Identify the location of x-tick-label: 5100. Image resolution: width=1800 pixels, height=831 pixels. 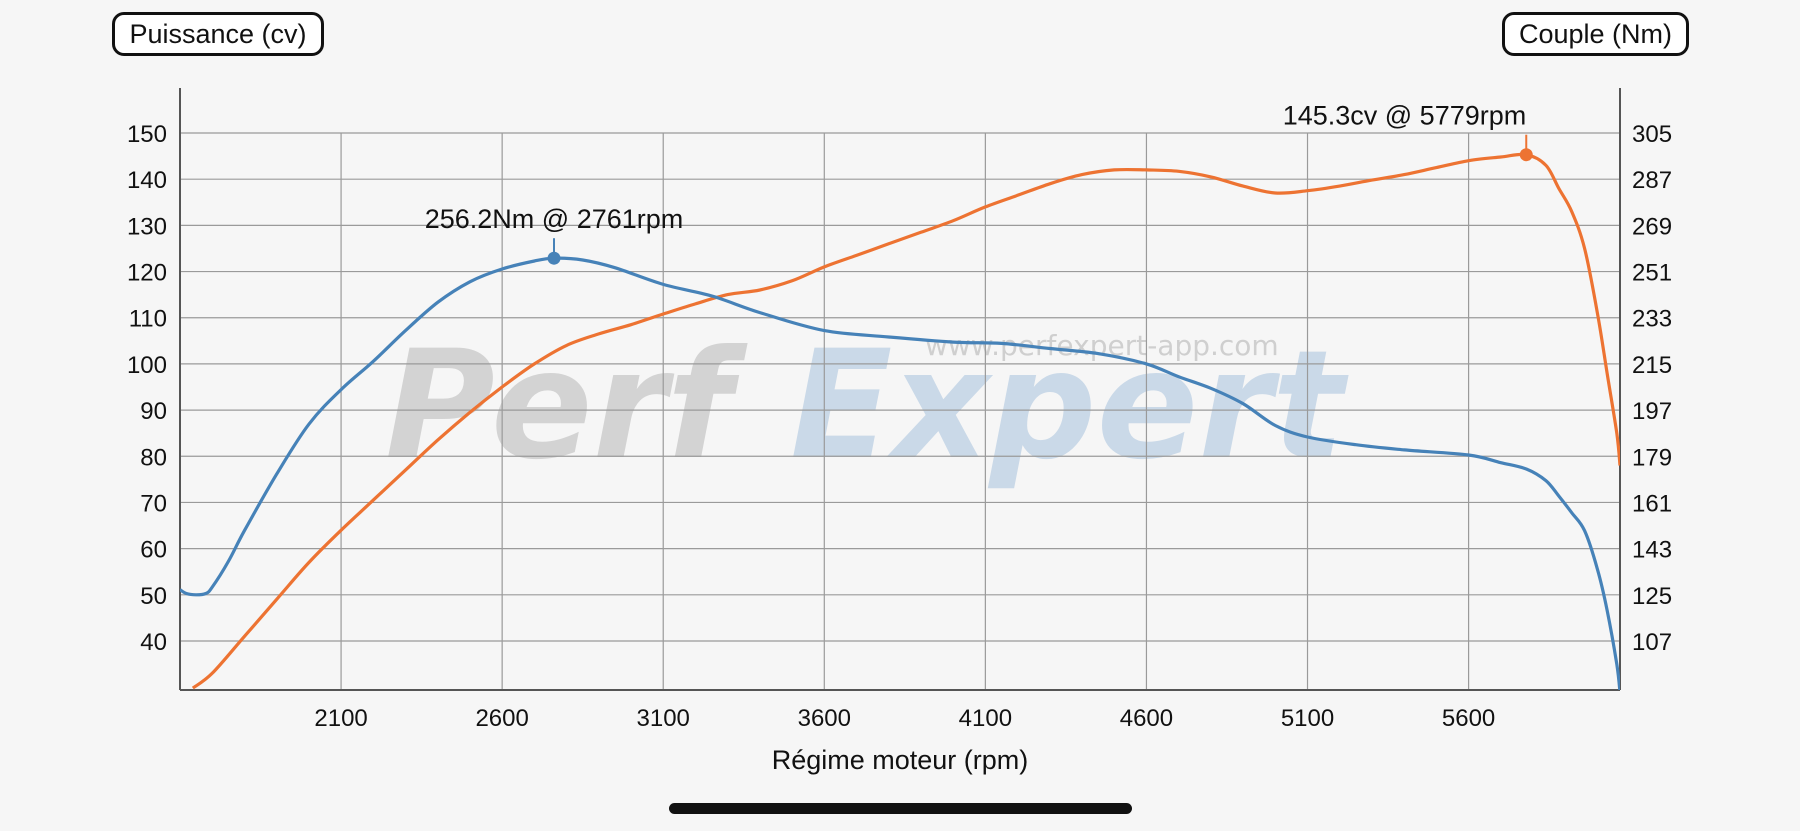
(1307, 718).